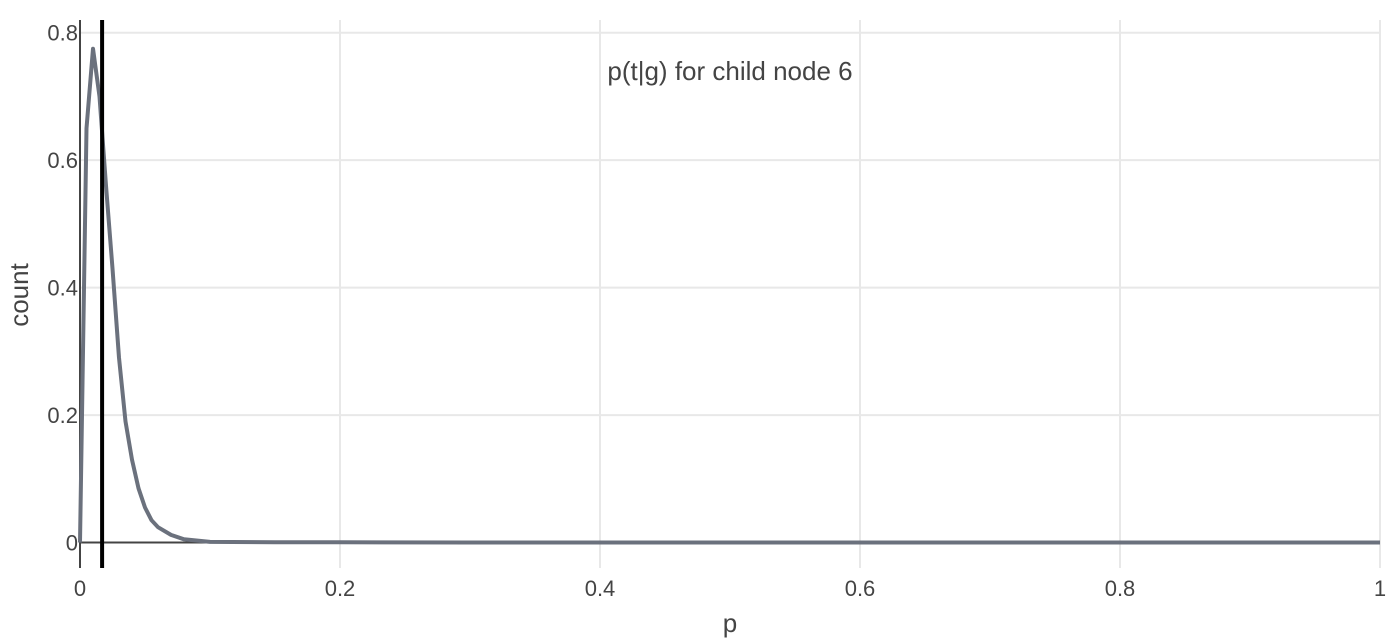  Describe the element at coordinates (729, 71) in the screenshot. I see `chart-title: p(t|g) for child node 6` at that location.